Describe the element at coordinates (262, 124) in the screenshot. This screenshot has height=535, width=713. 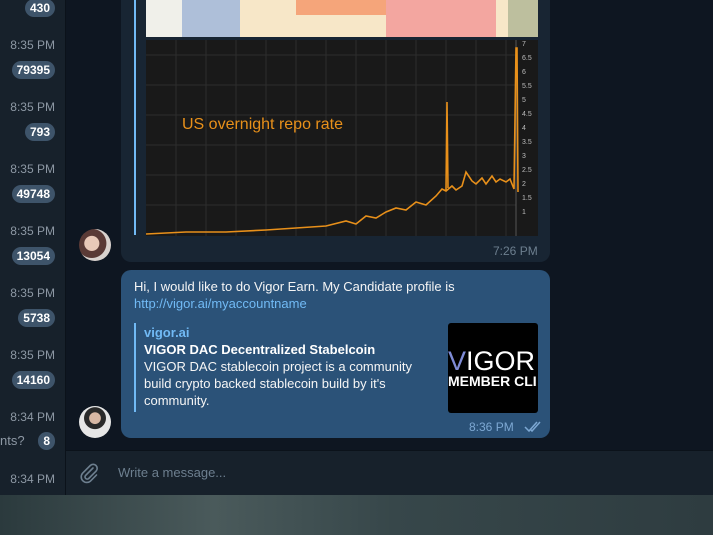
I see `chart-caption: US overnight repo rate` at that location.